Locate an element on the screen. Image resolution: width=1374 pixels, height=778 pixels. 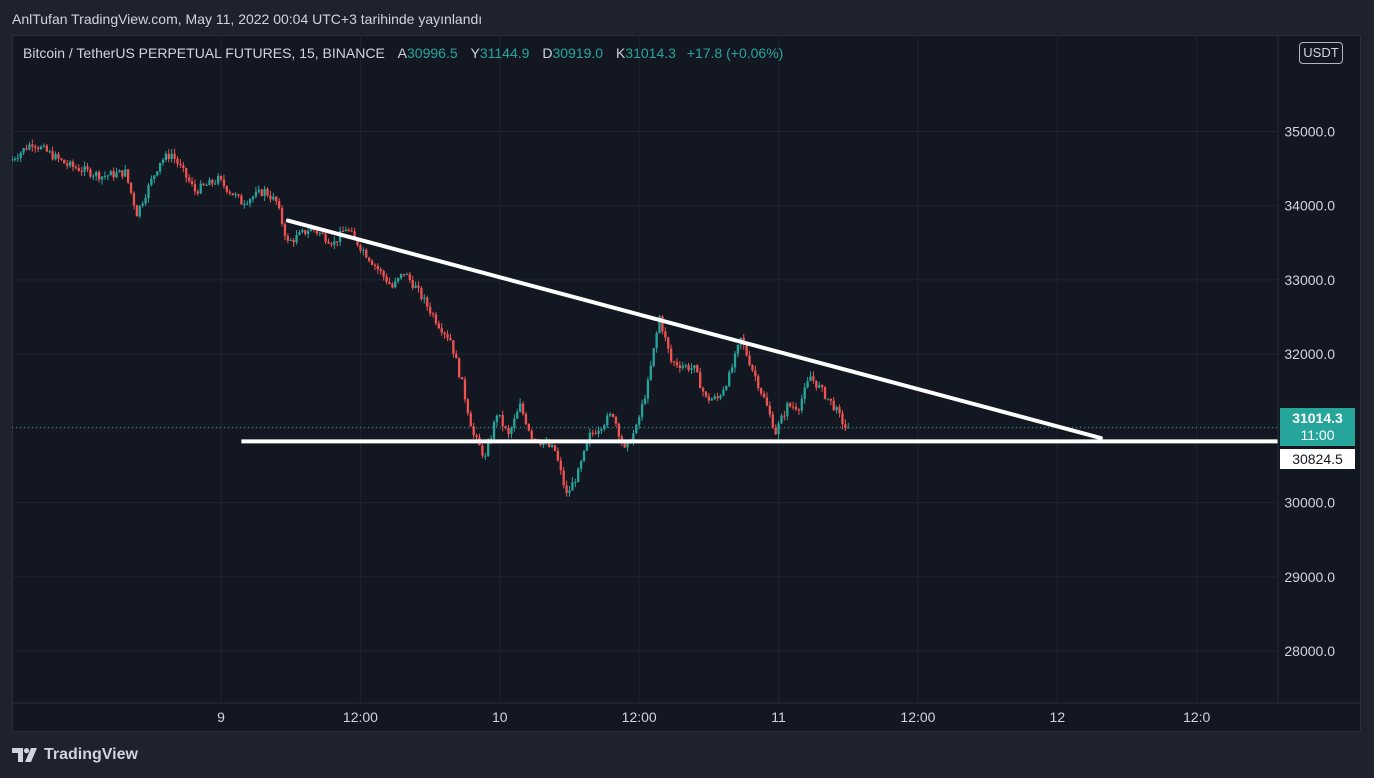
low-label: D is located at coordinates (547, 53).